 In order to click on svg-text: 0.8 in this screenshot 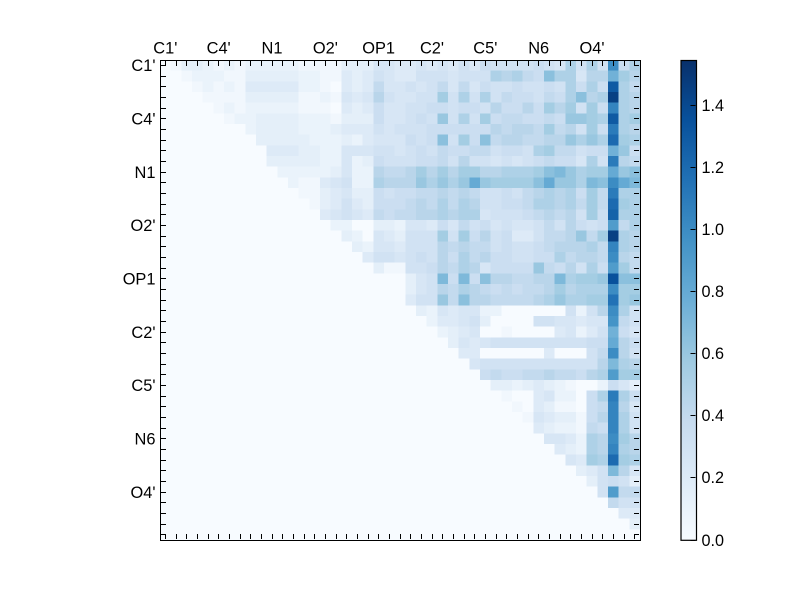, I will do `click(713, 292)`.